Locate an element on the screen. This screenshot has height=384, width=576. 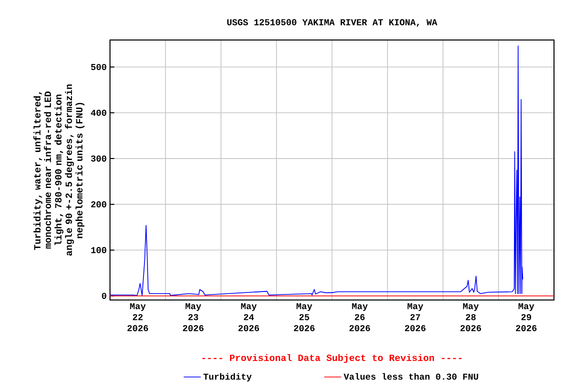
x-tick-label: May 29 2026 is located at coordinates (526, 317).